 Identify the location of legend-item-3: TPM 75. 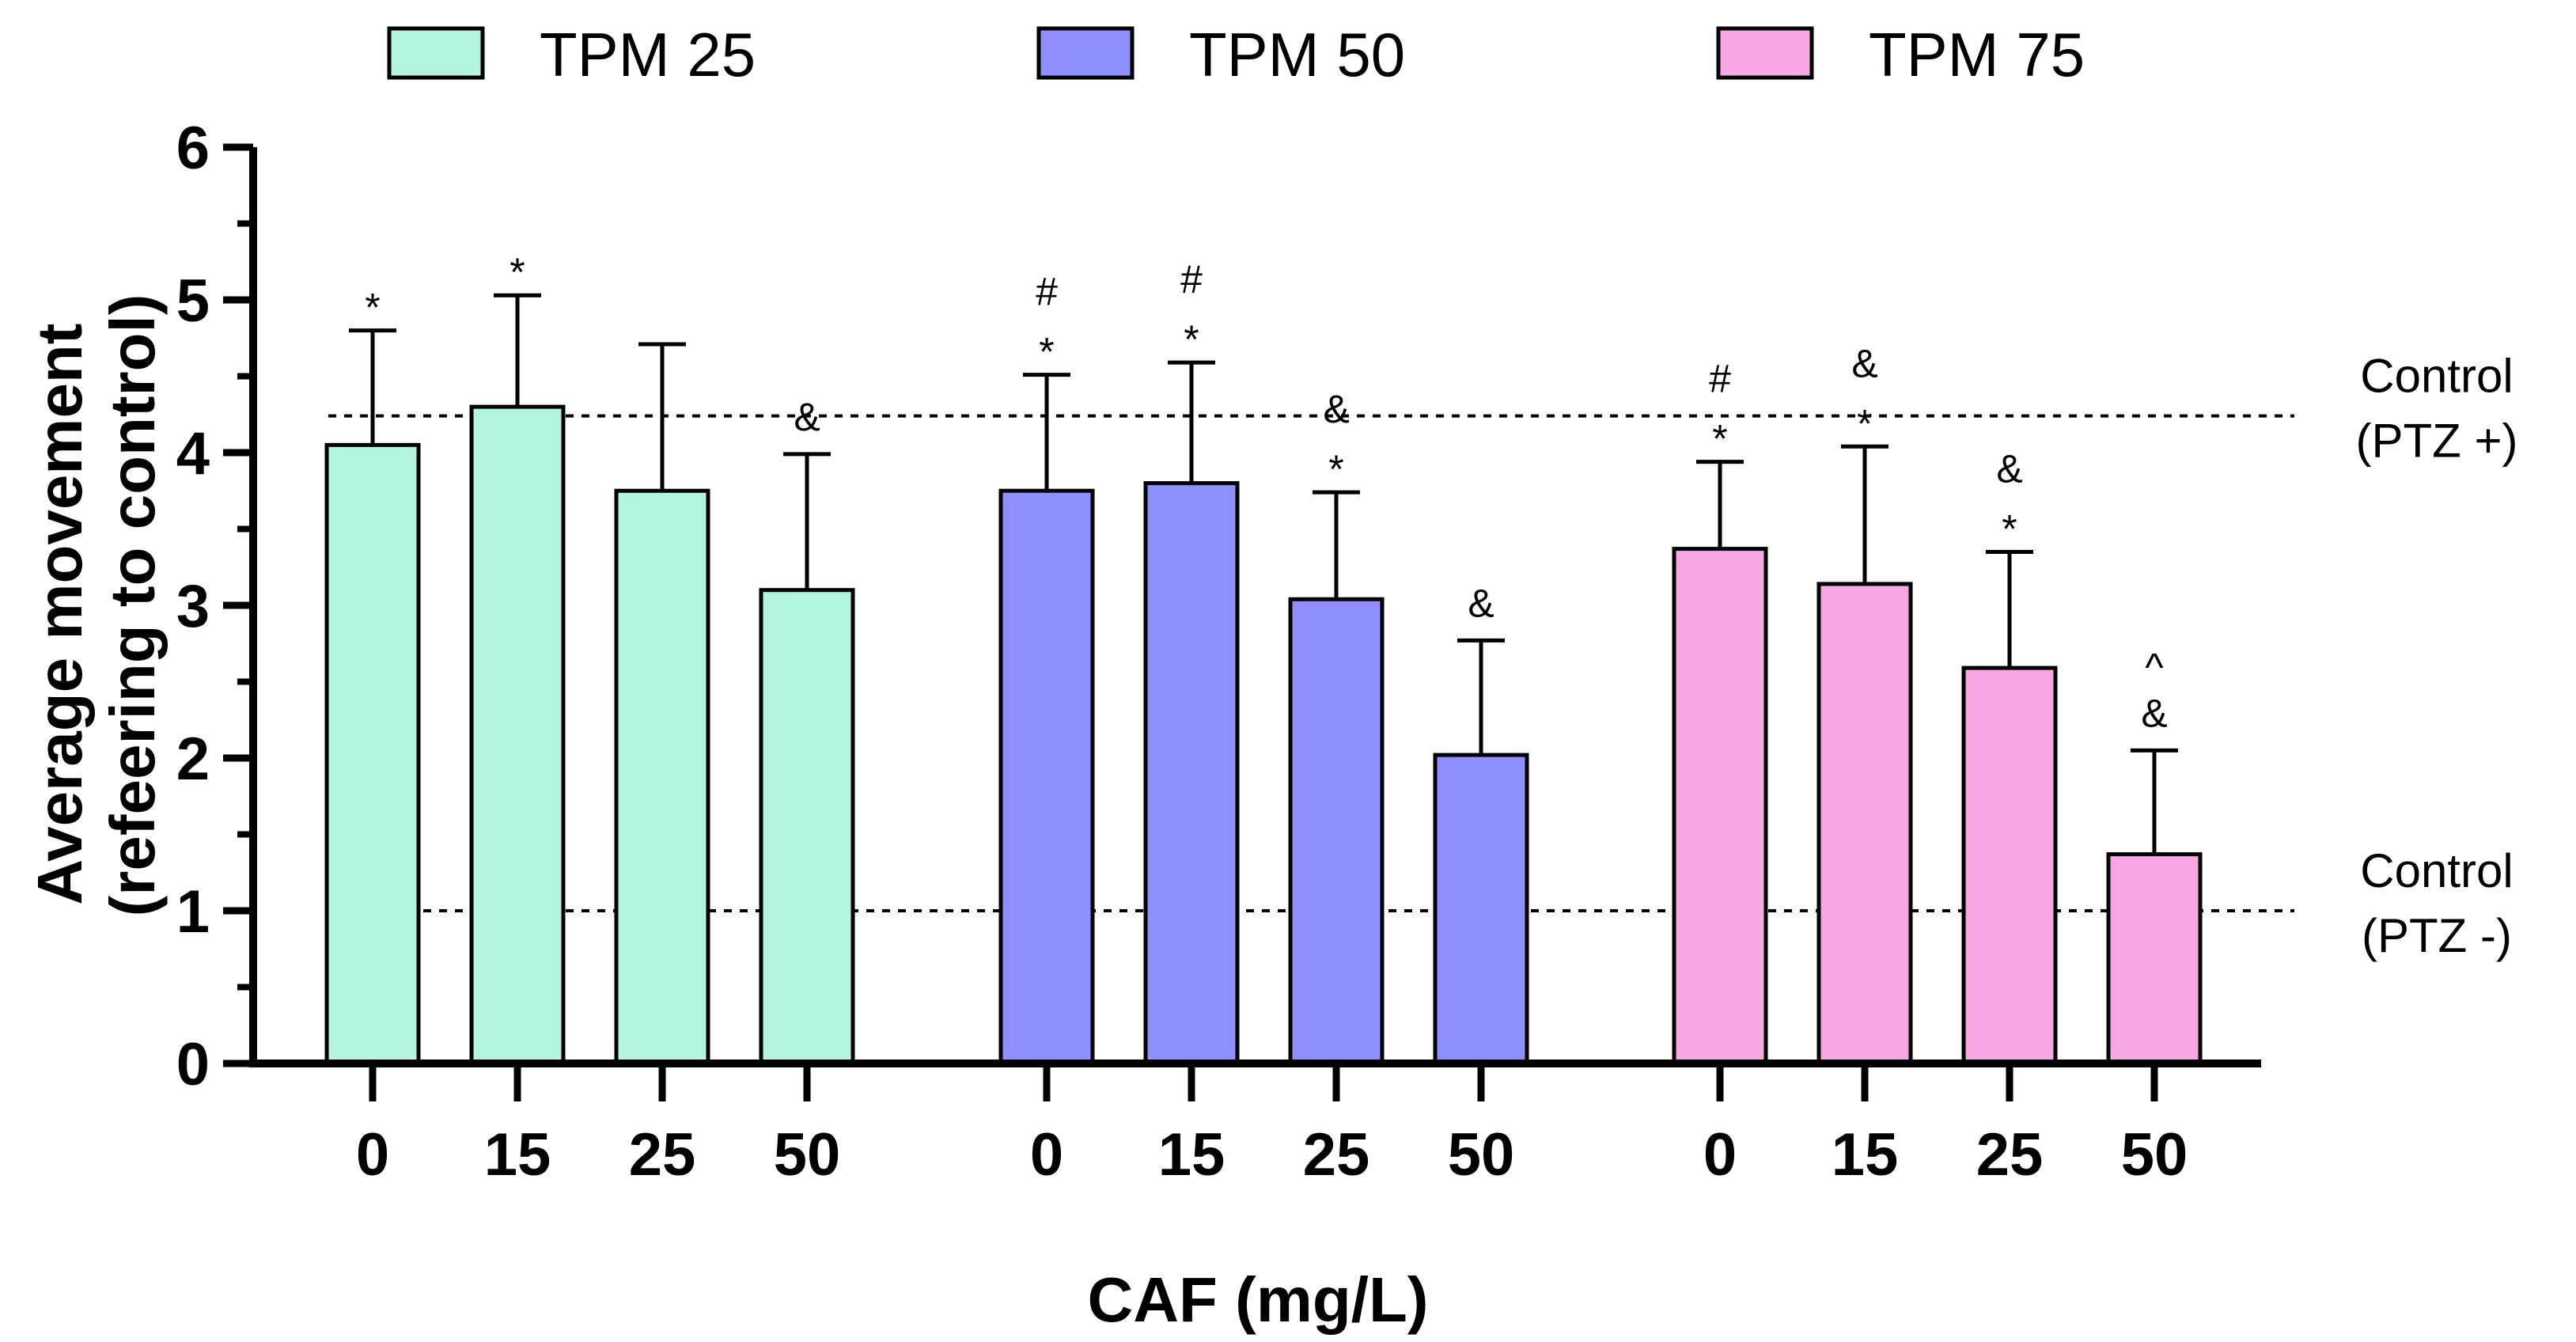
(1900, 54).